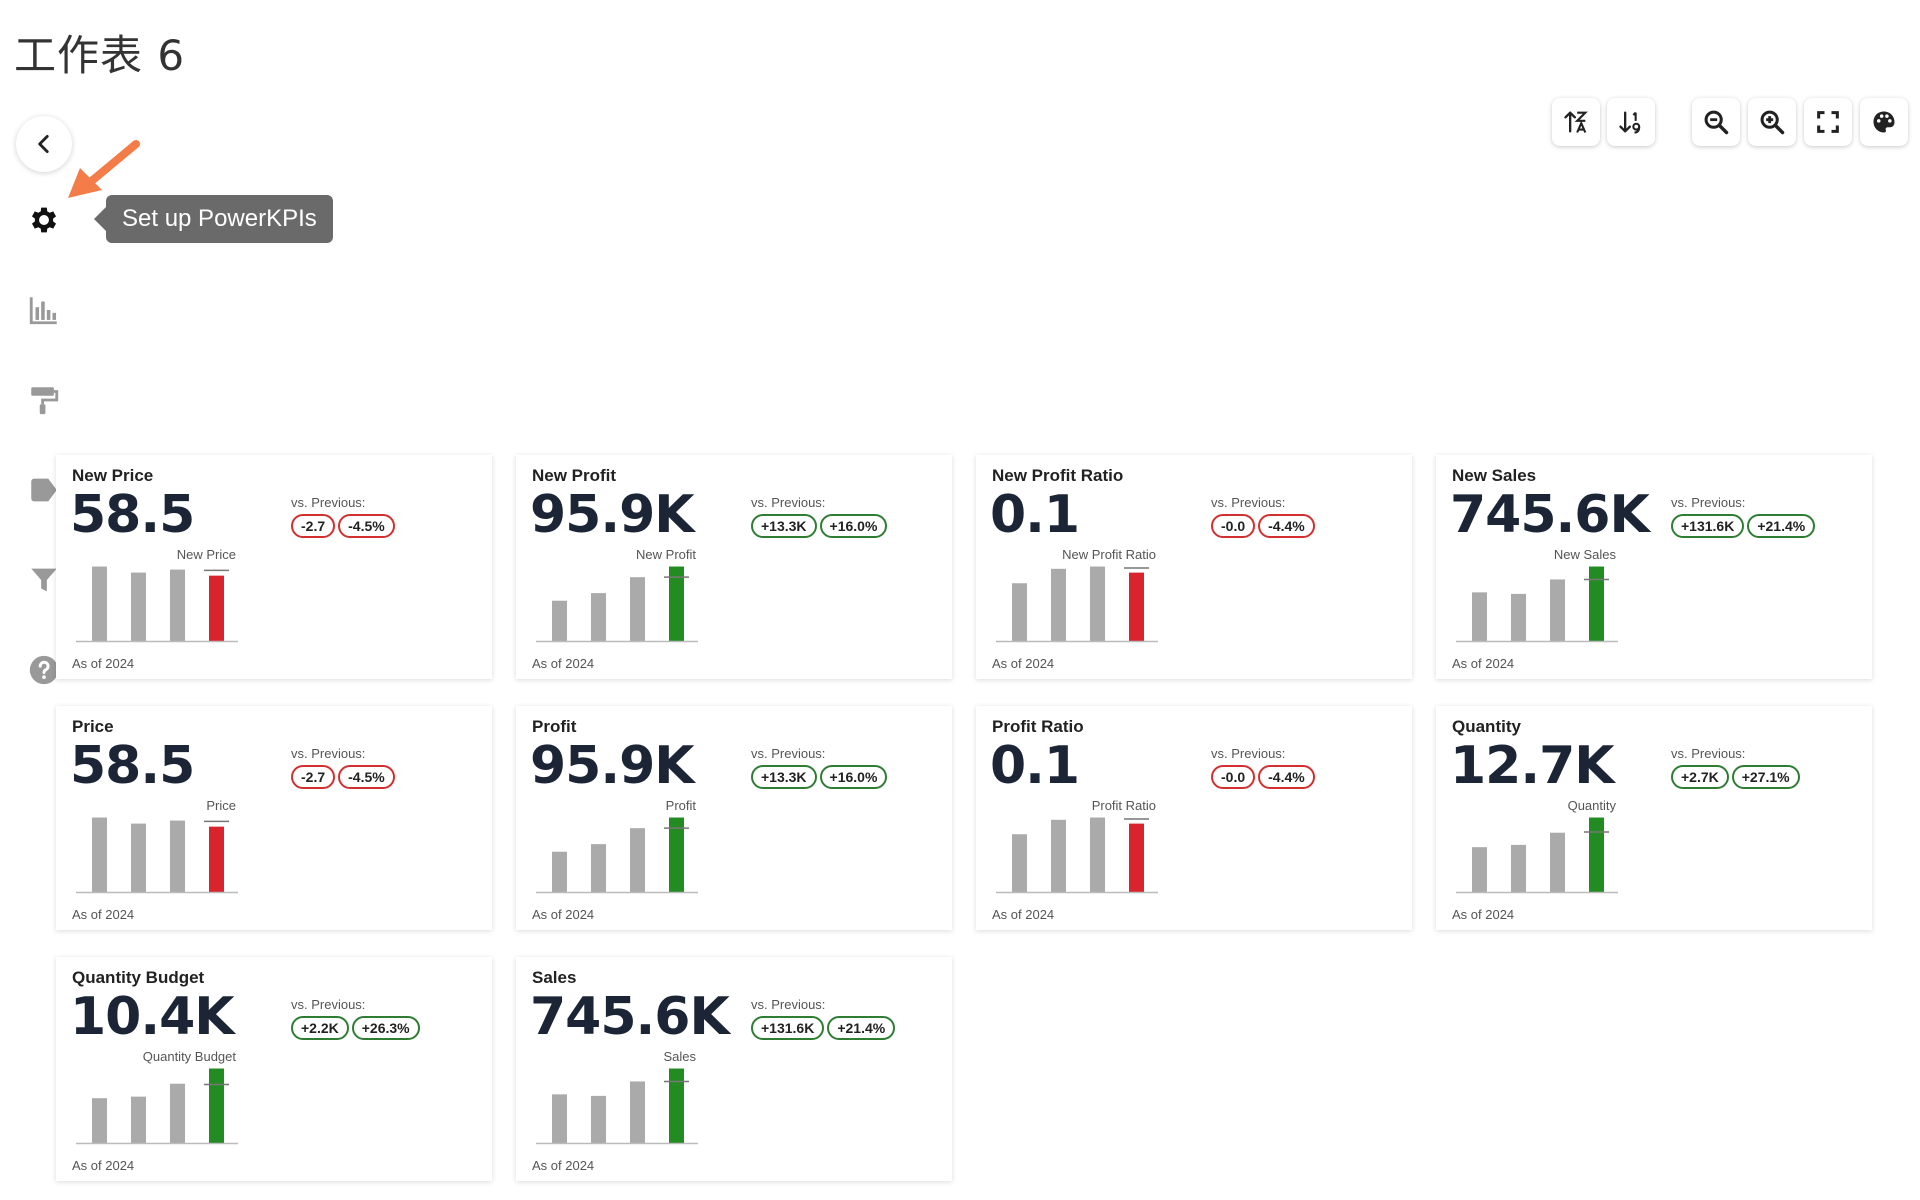 This screenshot has height=1200, width=1920. Describe the element at coordinates (1109, 554) in the screenshot. I see `chart-series-label: New Profit Ratio` at that location.